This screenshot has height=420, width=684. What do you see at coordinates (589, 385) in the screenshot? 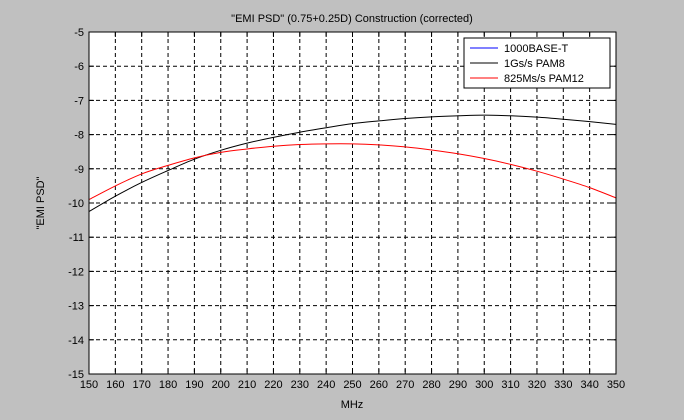
I see `x-tick-label: 340` at bounding box center [589, 385].